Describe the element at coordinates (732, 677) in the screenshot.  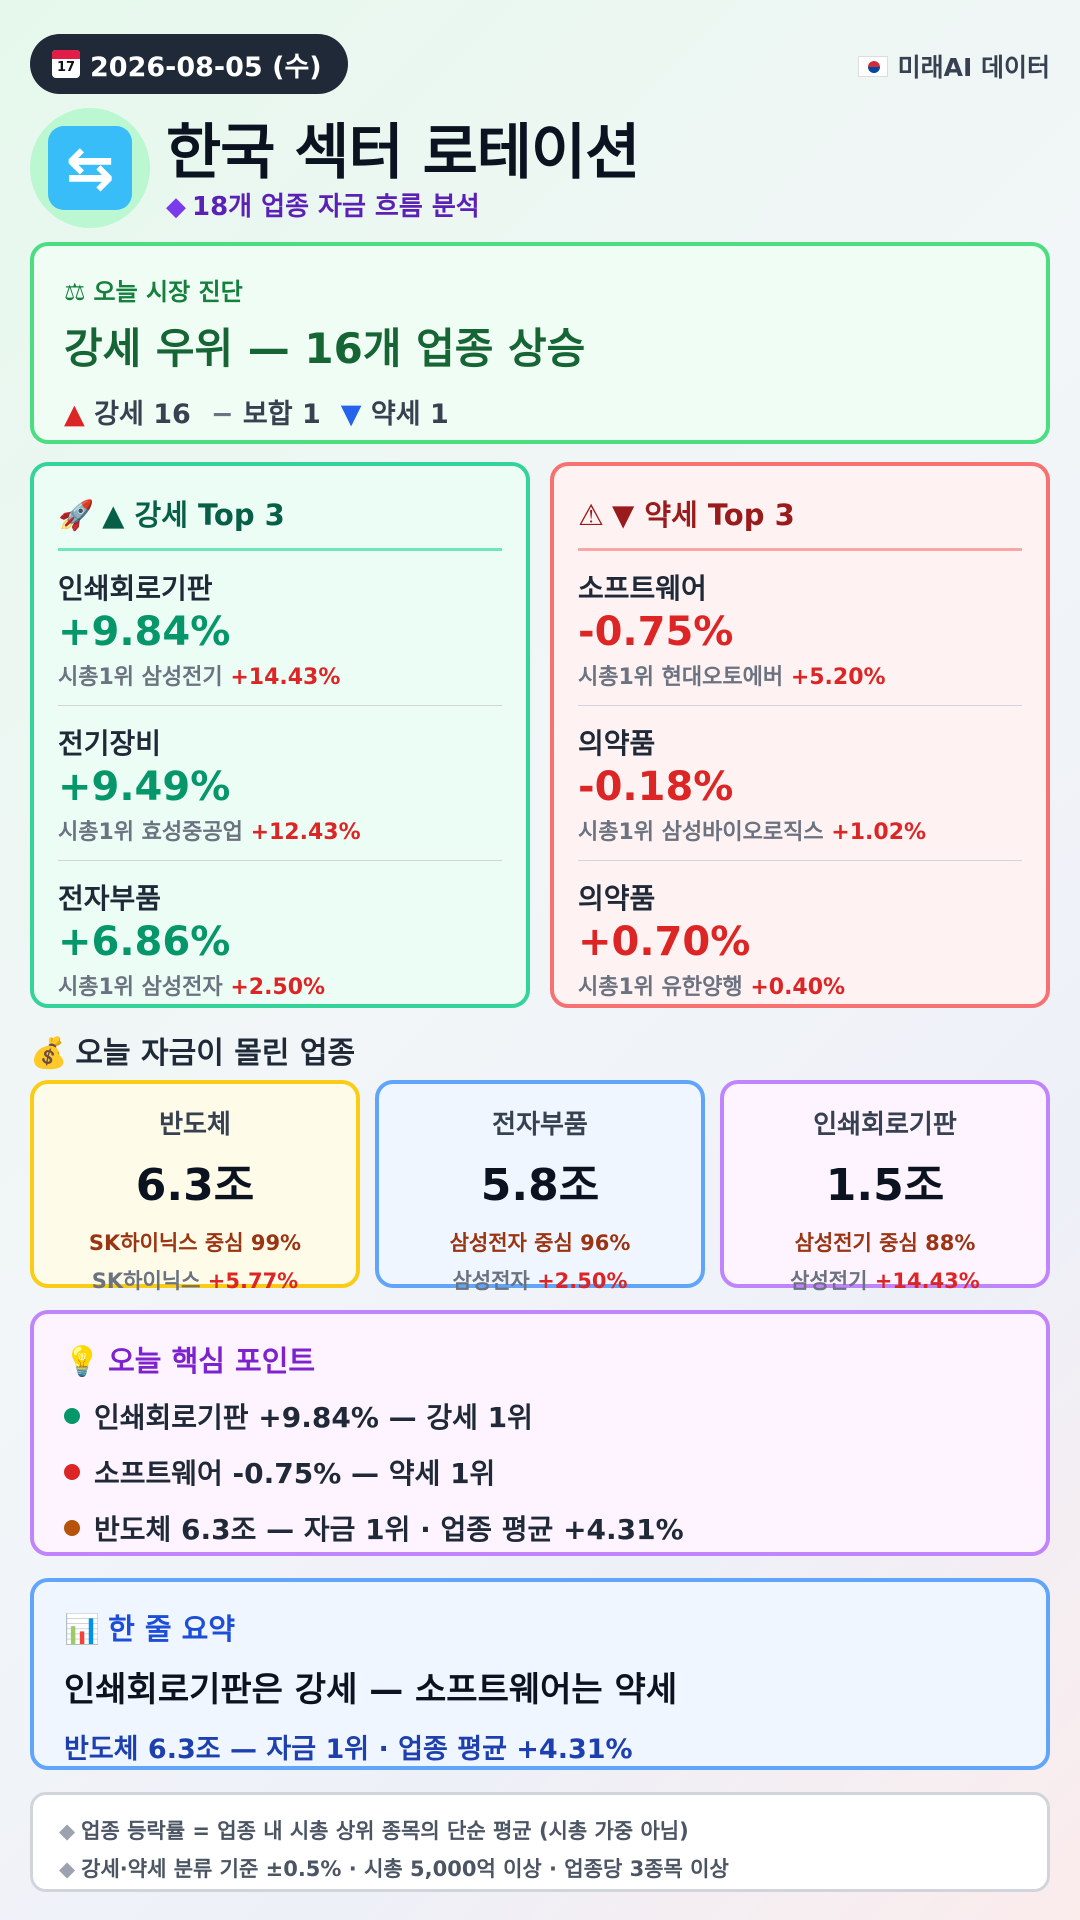
I see `sector-leader: 시총1위 현대오토에버 +5.20%` at that location.